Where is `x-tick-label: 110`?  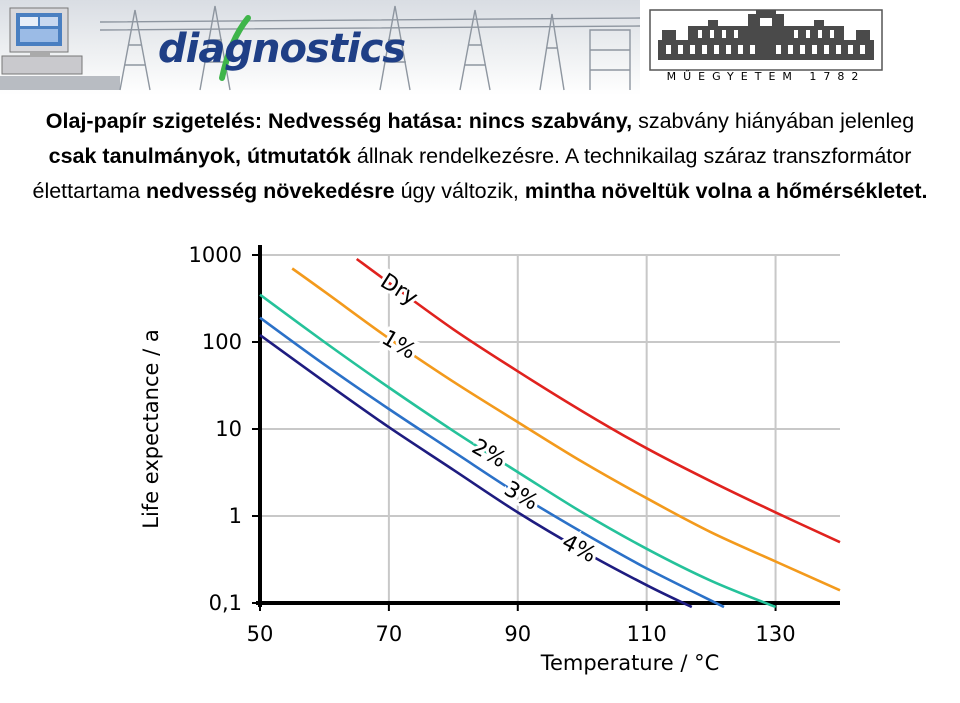
x-tick-label: 110 is located at coordinates (647, 634).